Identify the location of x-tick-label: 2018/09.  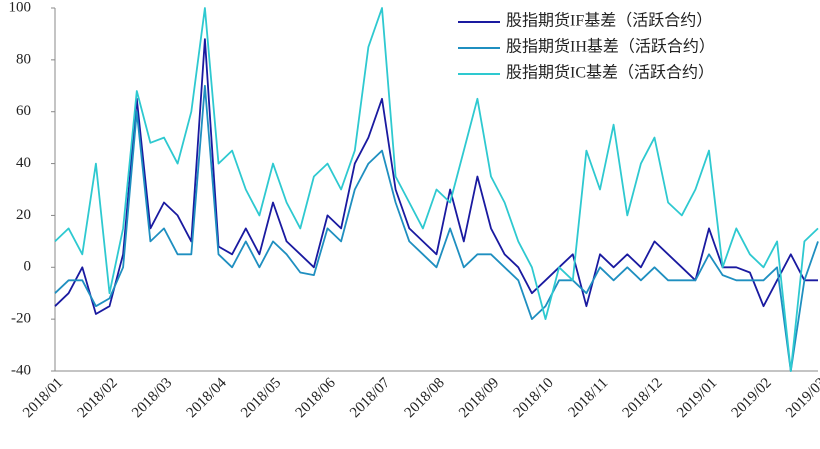
(479, 398).